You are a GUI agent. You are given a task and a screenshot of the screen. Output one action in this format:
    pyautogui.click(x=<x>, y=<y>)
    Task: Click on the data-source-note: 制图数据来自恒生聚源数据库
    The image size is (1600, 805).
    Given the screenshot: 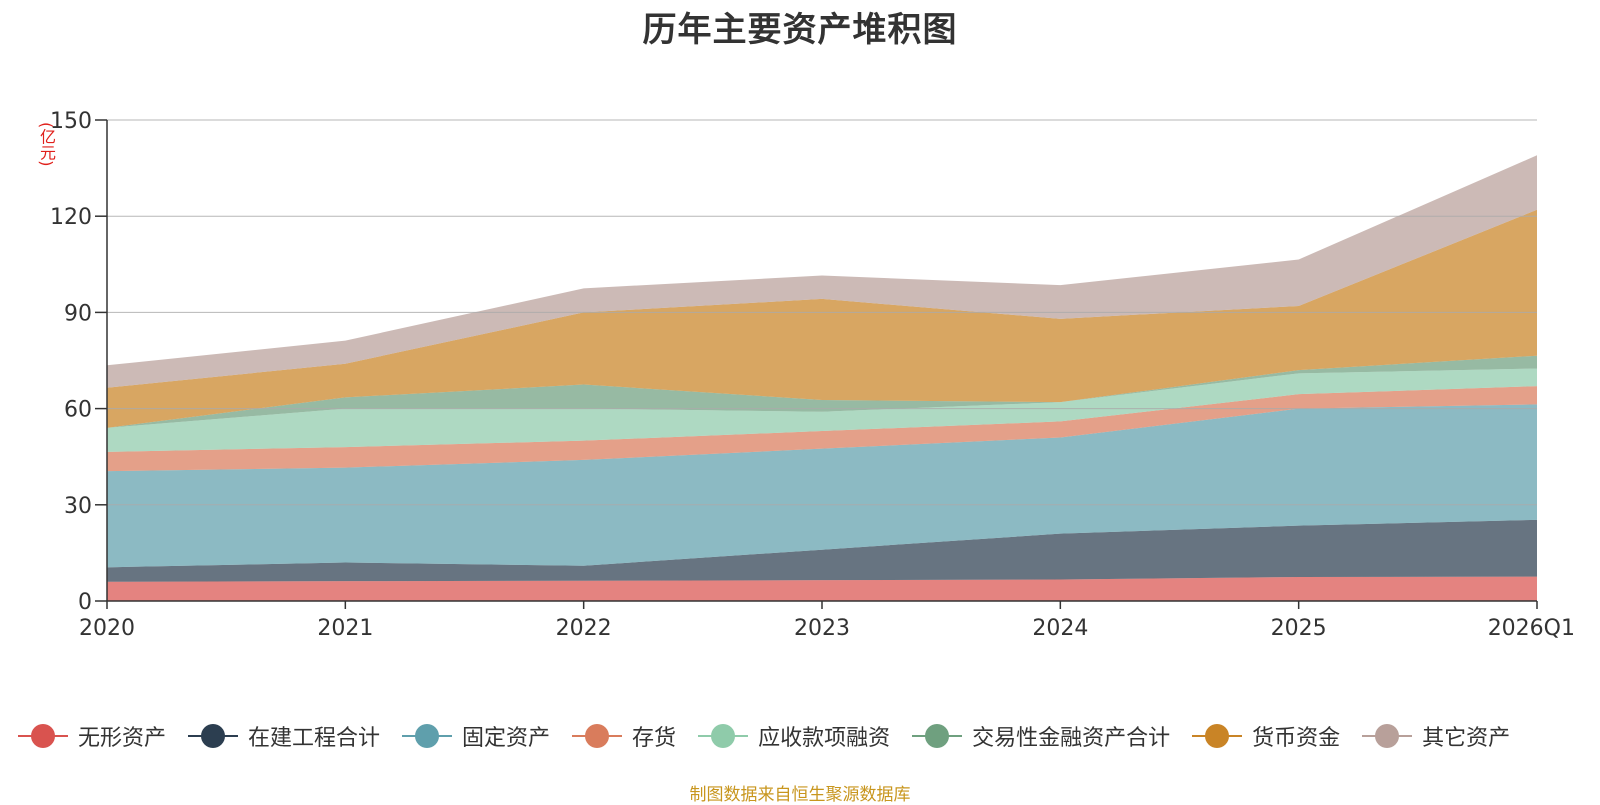 What is the action you would take?
    pyautogui.click(x=800, y=795)
    